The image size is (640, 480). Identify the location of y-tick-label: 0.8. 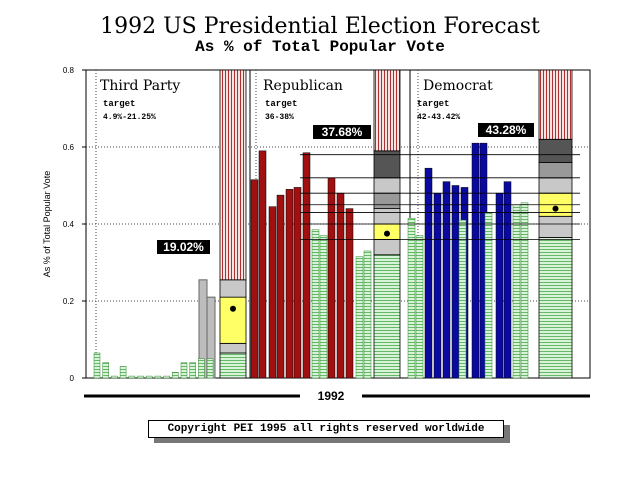
(69, 70).